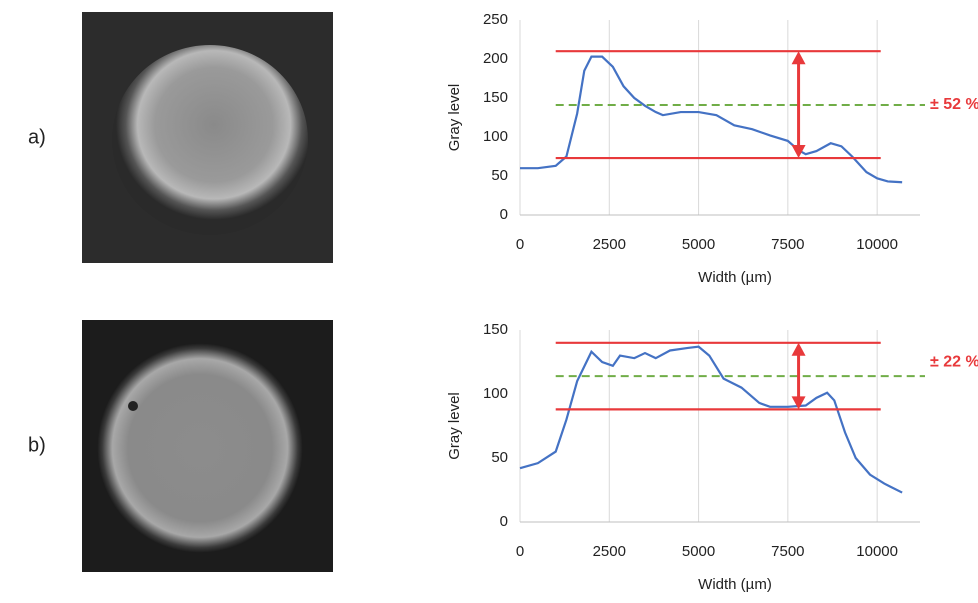  I want to click on y-tick-label: 250, so click(495, 19).